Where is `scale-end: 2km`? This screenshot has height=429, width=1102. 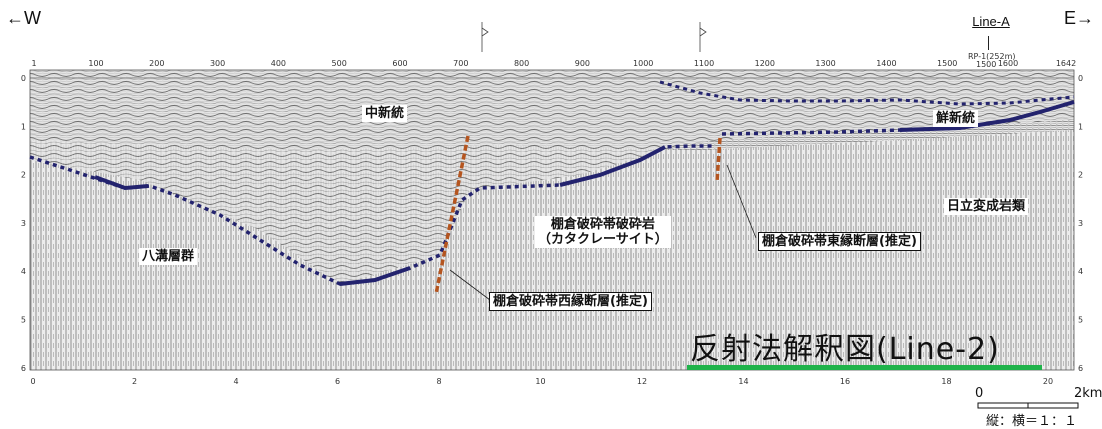
scale-end: 2km is located at coordinates (1088, 393).